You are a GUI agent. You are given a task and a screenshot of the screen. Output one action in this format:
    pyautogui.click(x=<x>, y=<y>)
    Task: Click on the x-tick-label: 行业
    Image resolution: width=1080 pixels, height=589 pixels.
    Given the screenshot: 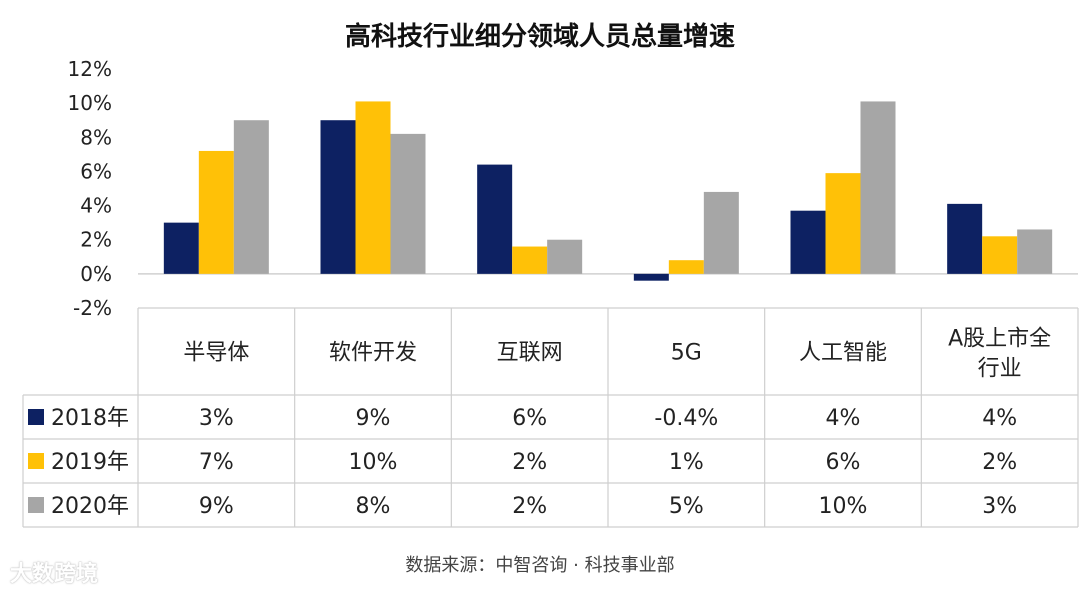 What is the action you would take?
    pyautogui.click(x=1000, y=369)
    